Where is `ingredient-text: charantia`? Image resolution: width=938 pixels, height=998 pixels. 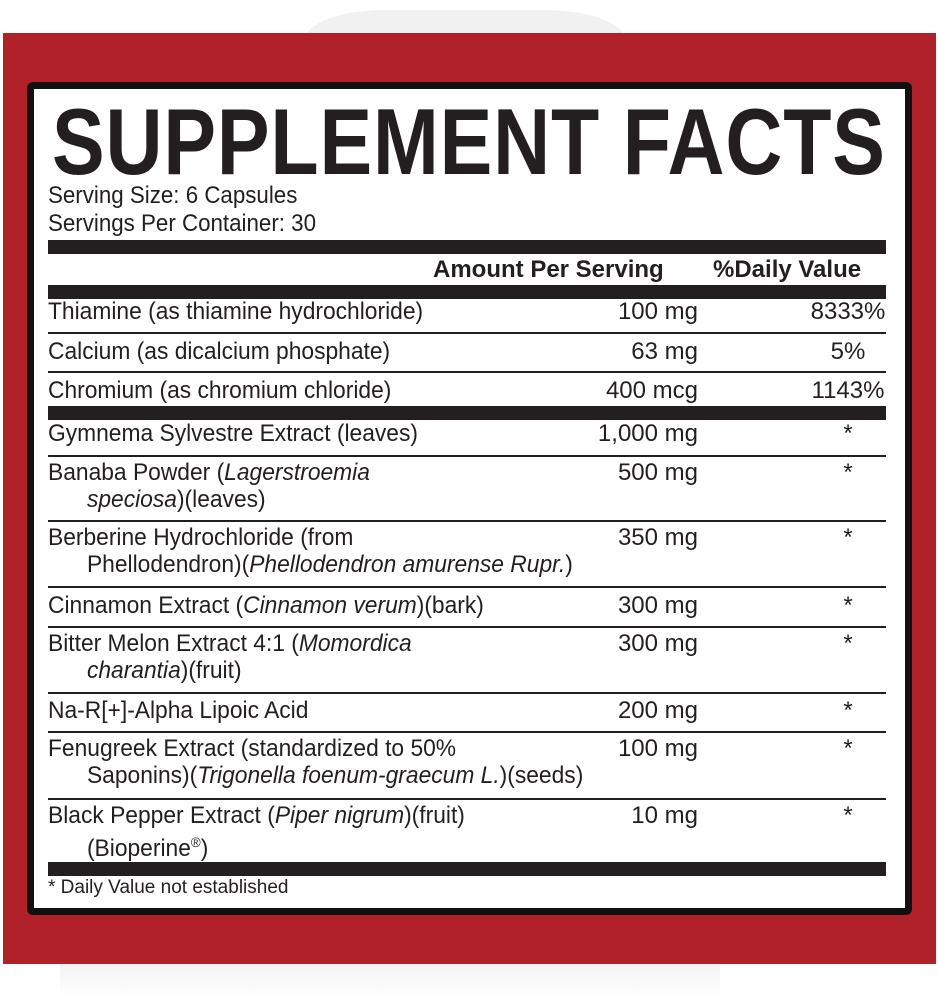 ingredient-text: charantia is located at coordinates (133, 670).